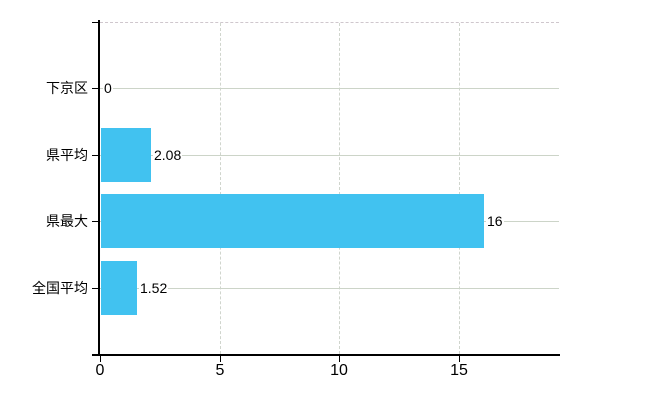 The image size is (650, 400). Describe the element at coordinates (220, 370) in the screenshot. I see `x-tick-label: 5` at that location.